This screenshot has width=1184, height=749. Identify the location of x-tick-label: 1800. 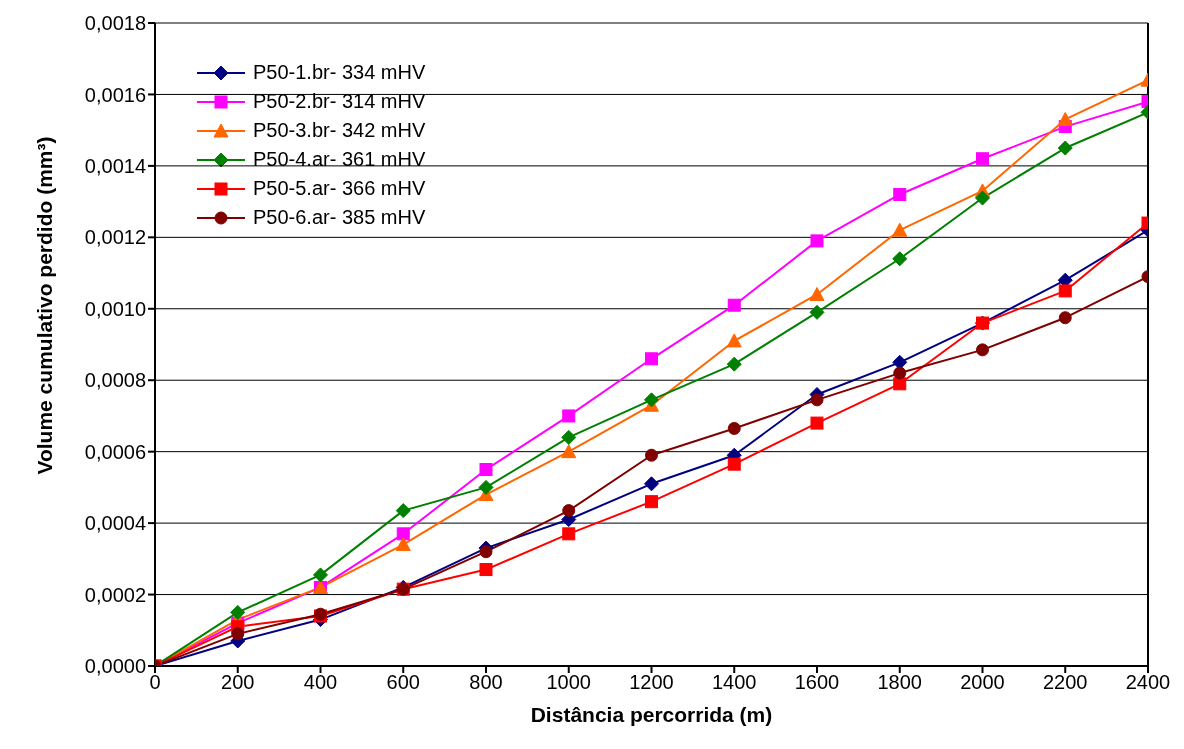
(899, 682).